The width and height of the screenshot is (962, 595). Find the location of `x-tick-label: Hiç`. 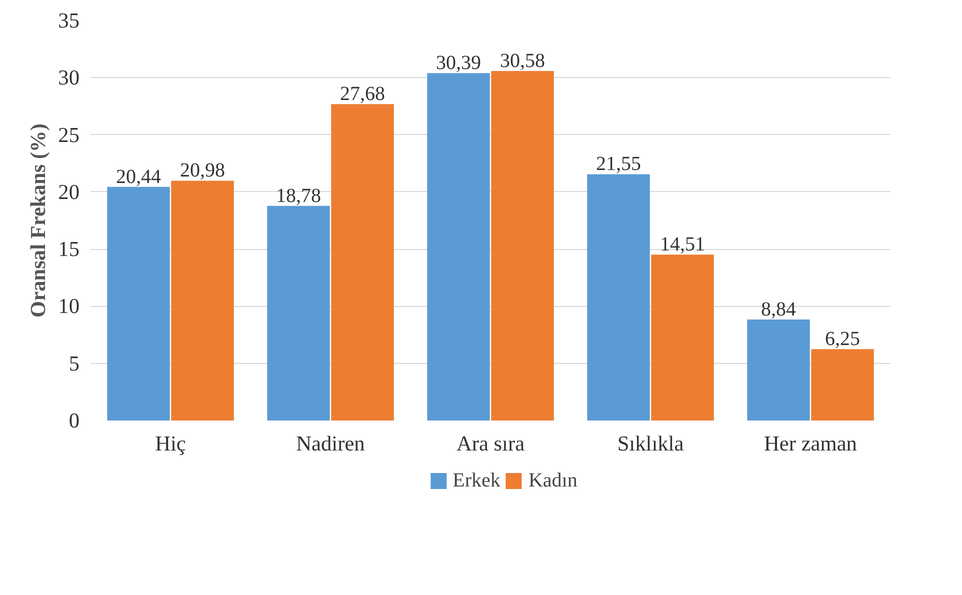

x-tick-label: Hiç is located at coordinates (170, 444).